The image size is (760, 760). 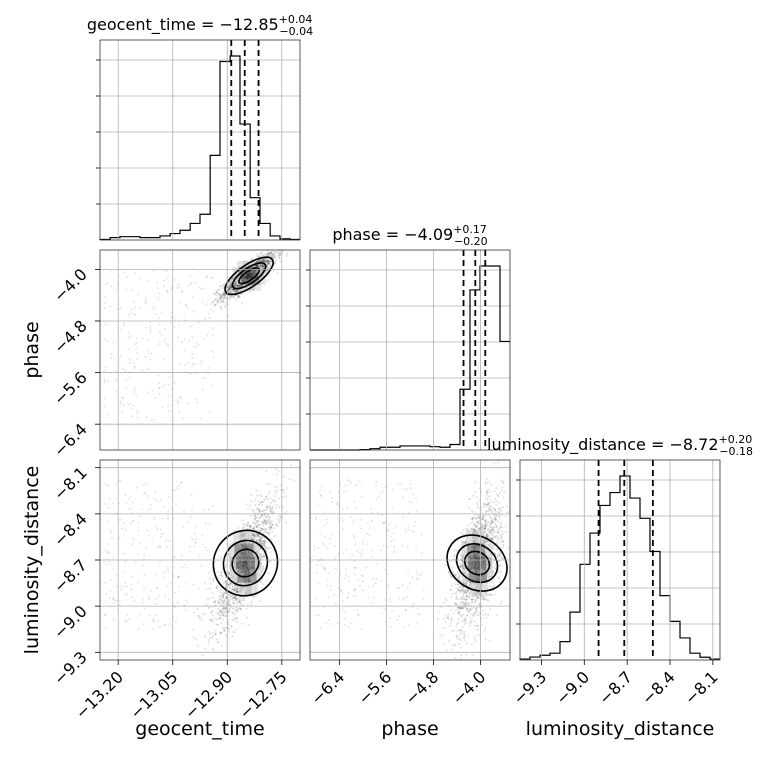 What do you see at coordinates (199, 564) in the screenshot?
I see `scatter-geocent_time-luminosity_distance-points` at bounding box center [199, 564].